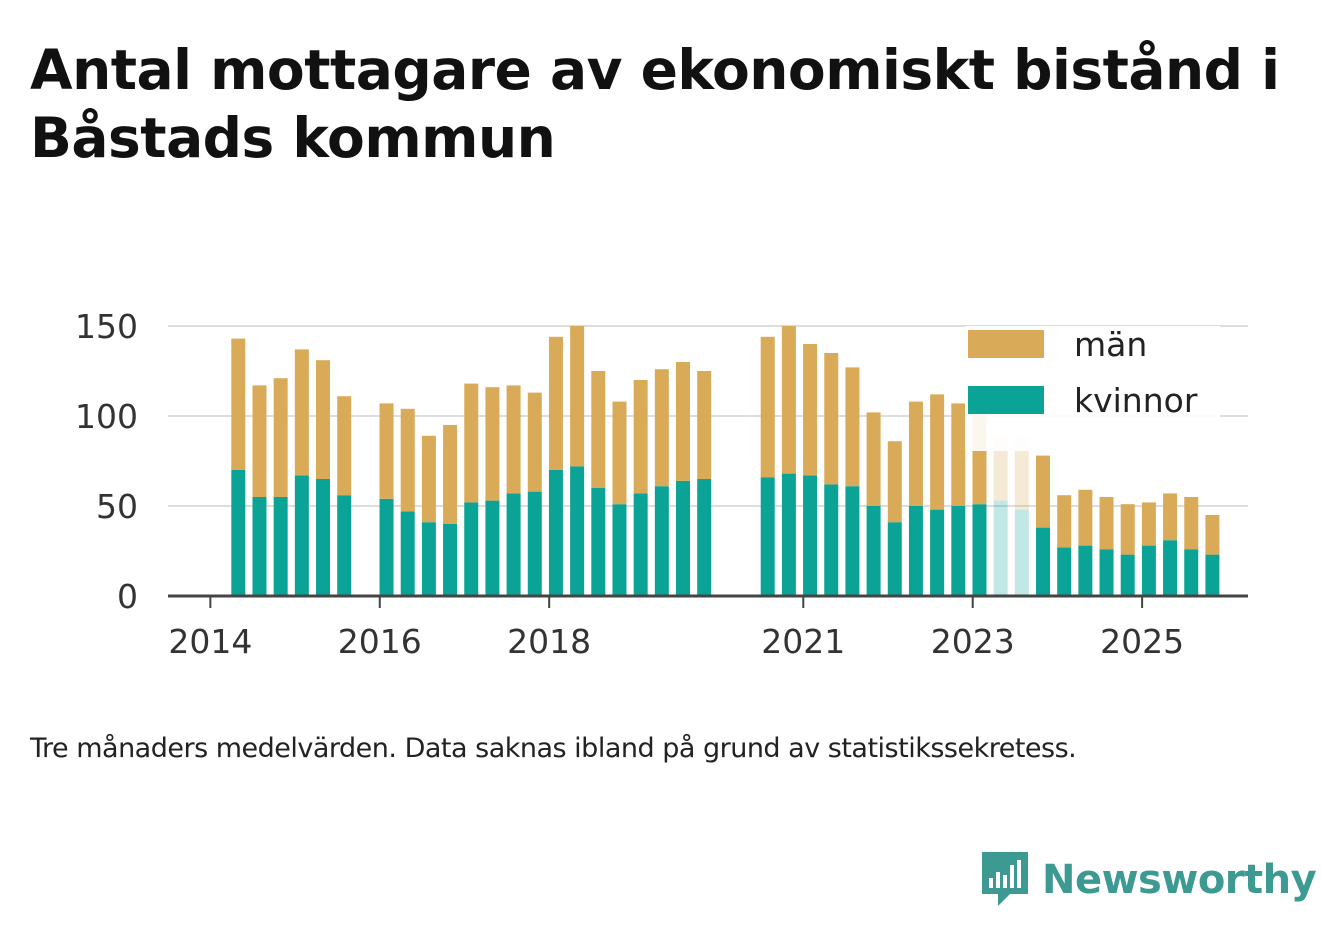  I want to click on y-tick-label-100: 100, so click(106, 416).